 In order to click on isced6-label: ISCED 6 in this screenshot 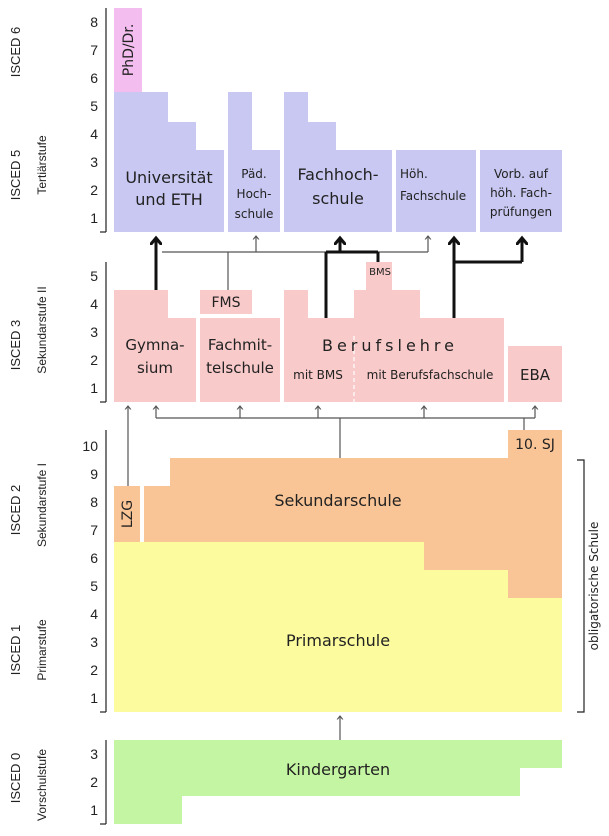, I will do `click(15, 52)`.